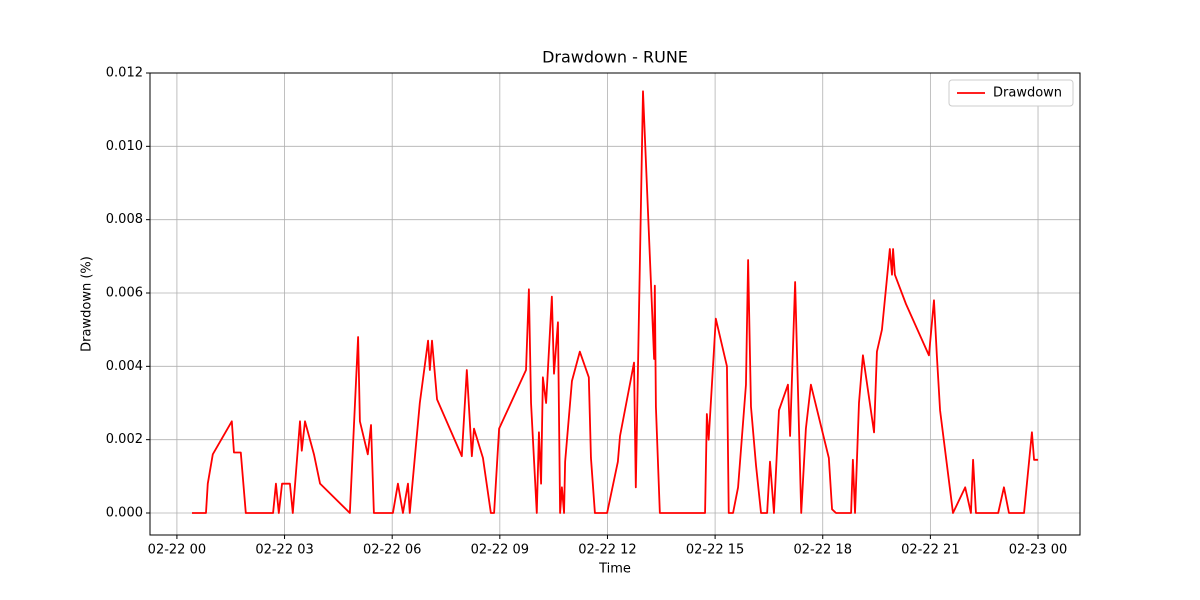  I want to click on y-tick-label: 0.010, so click(124, 146).